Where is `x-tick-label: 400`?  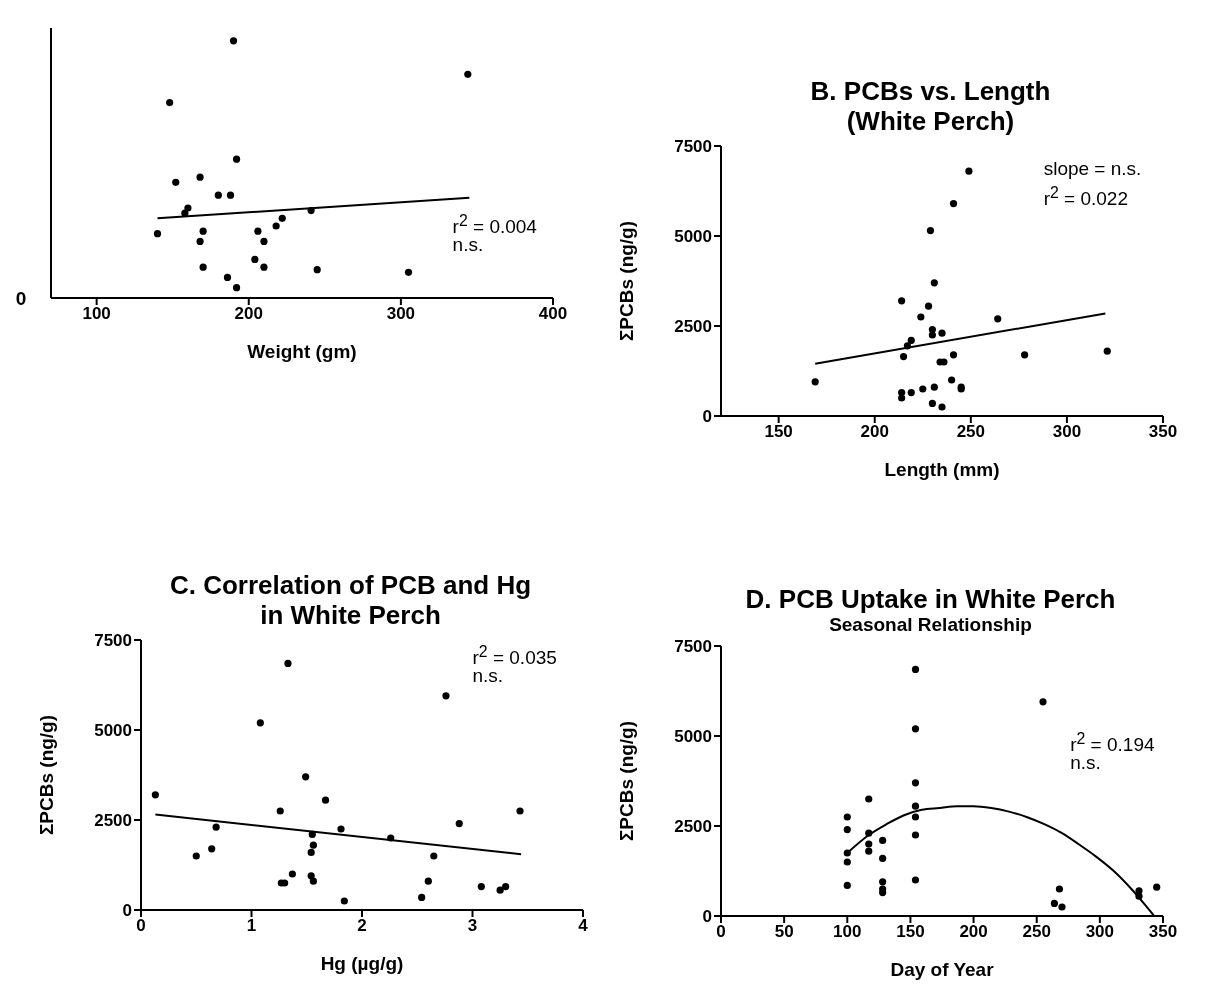 x-tick-label: 400 is located at coordinates (553, 314).